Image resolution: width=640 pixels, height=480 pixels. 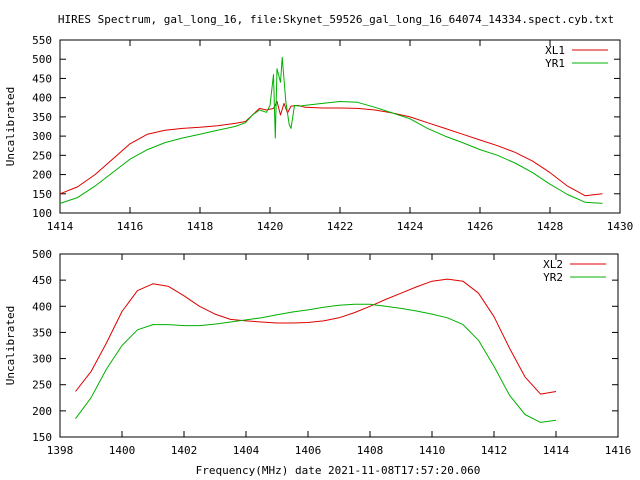 What do you see at coordinates (42, 40) in the screenshot?
I see `y-tick-label: 550` at bounding box center [42, 40].